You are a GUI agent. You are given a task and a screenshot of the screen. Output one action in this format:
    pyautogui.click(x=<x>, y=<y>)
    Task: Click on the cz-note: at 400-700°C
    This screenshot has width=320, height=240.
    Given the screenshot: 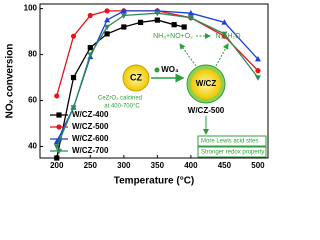 What is the action you would take?
    pyautogui.click(x=122, y=107)
    